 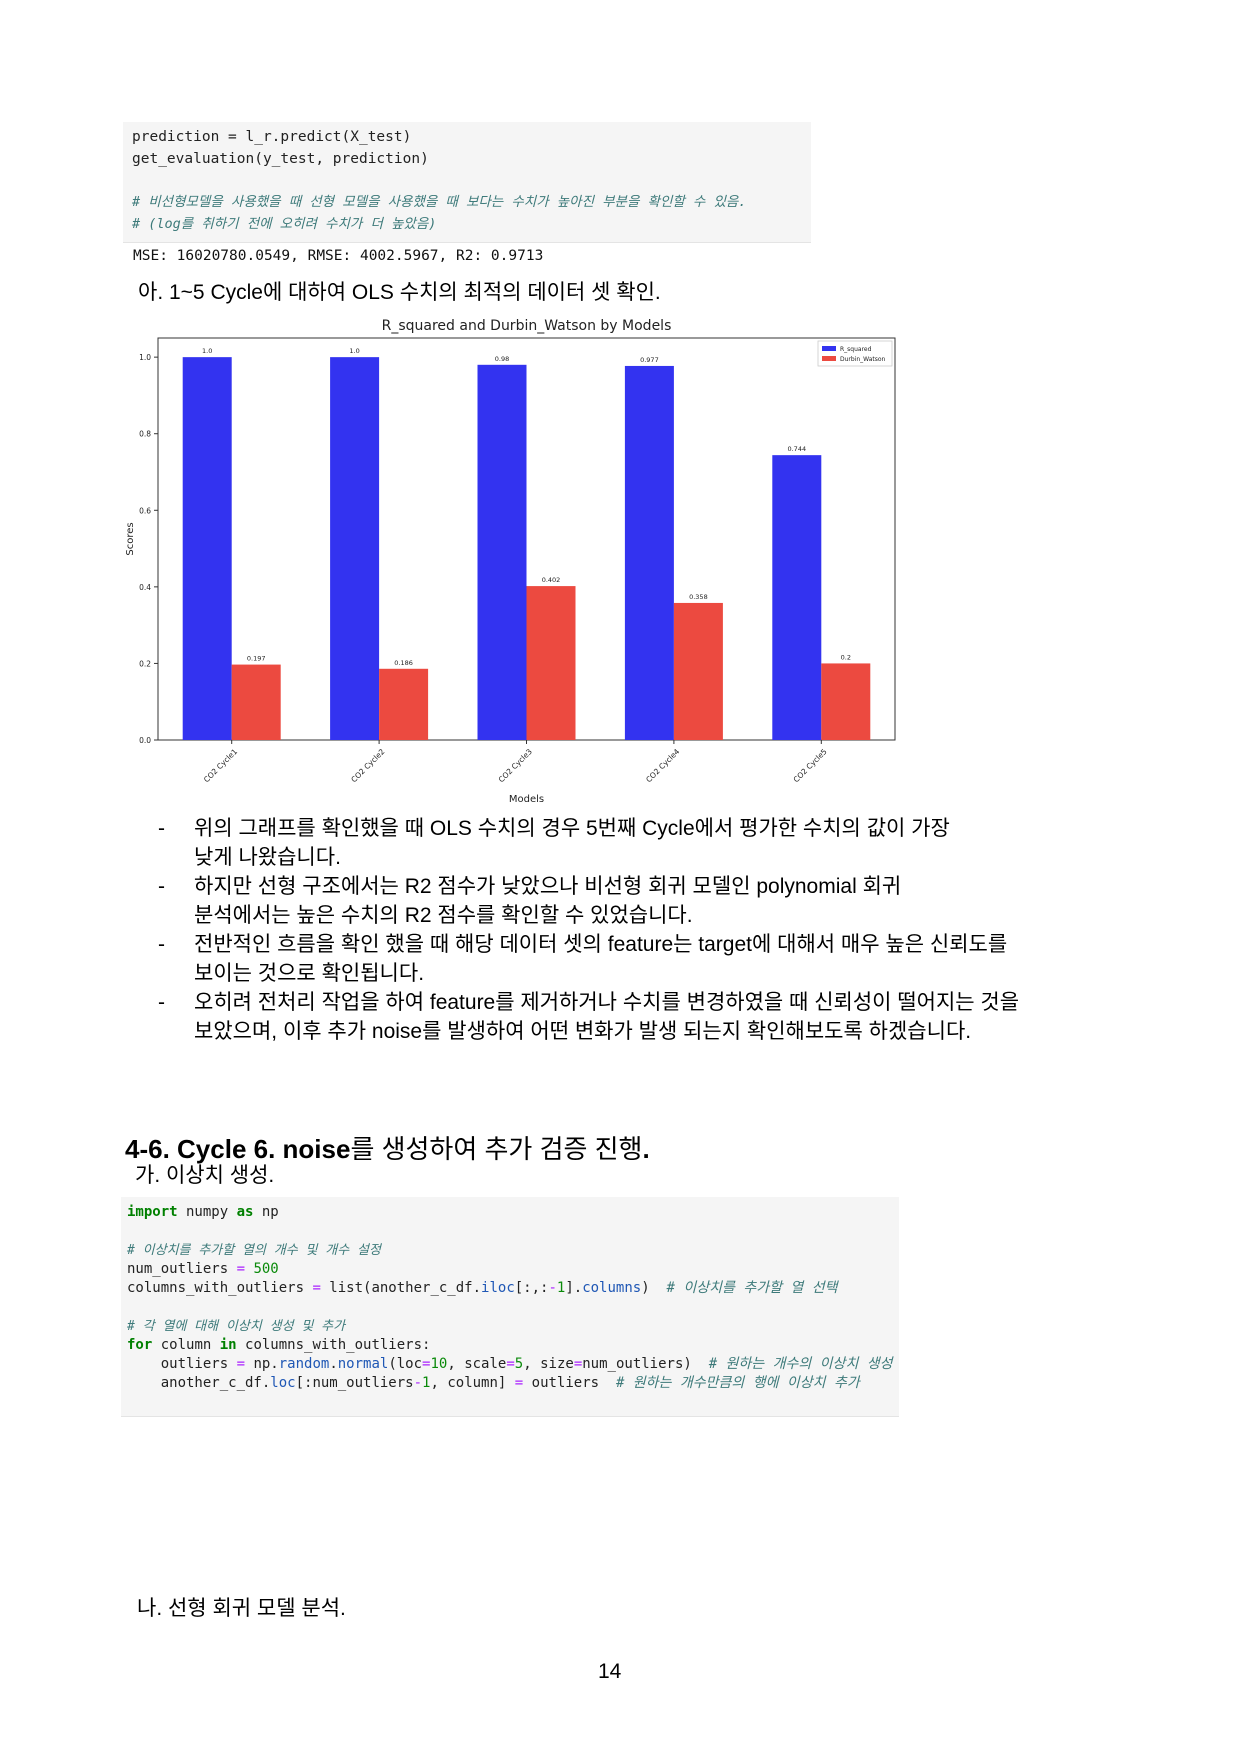 What do you see at coordinates (367, 765) in the screenshot?
I see `x-tick-label: CO2 Cycle2` at bounding box center [367, 765].